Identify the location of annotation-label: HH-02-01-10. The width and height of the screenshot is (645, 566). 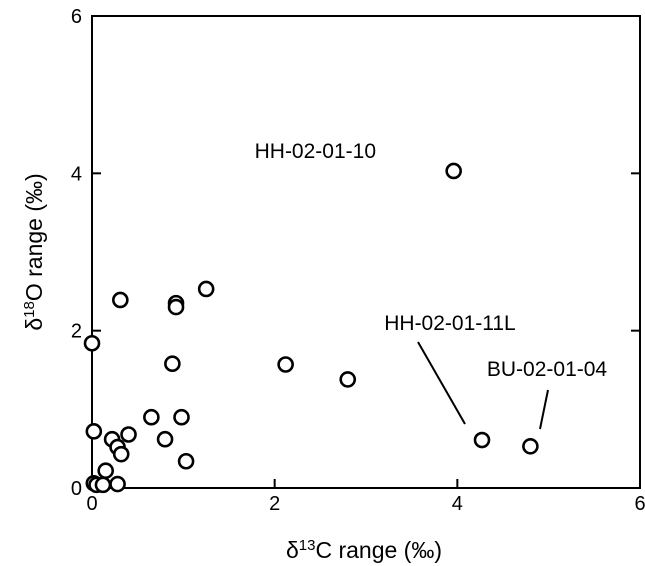
(315, 151).